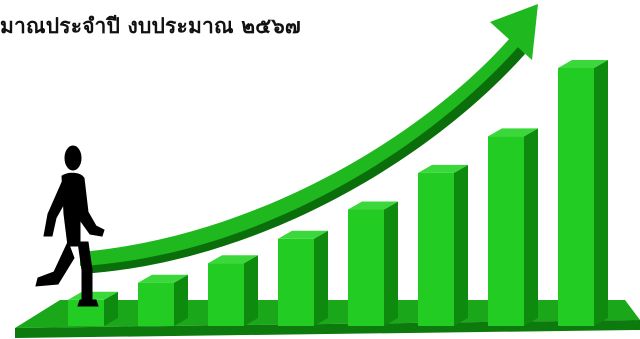  Describe the element at coordinates (70, 226) in the screenshot. I see `walking-person-icon` at that location.